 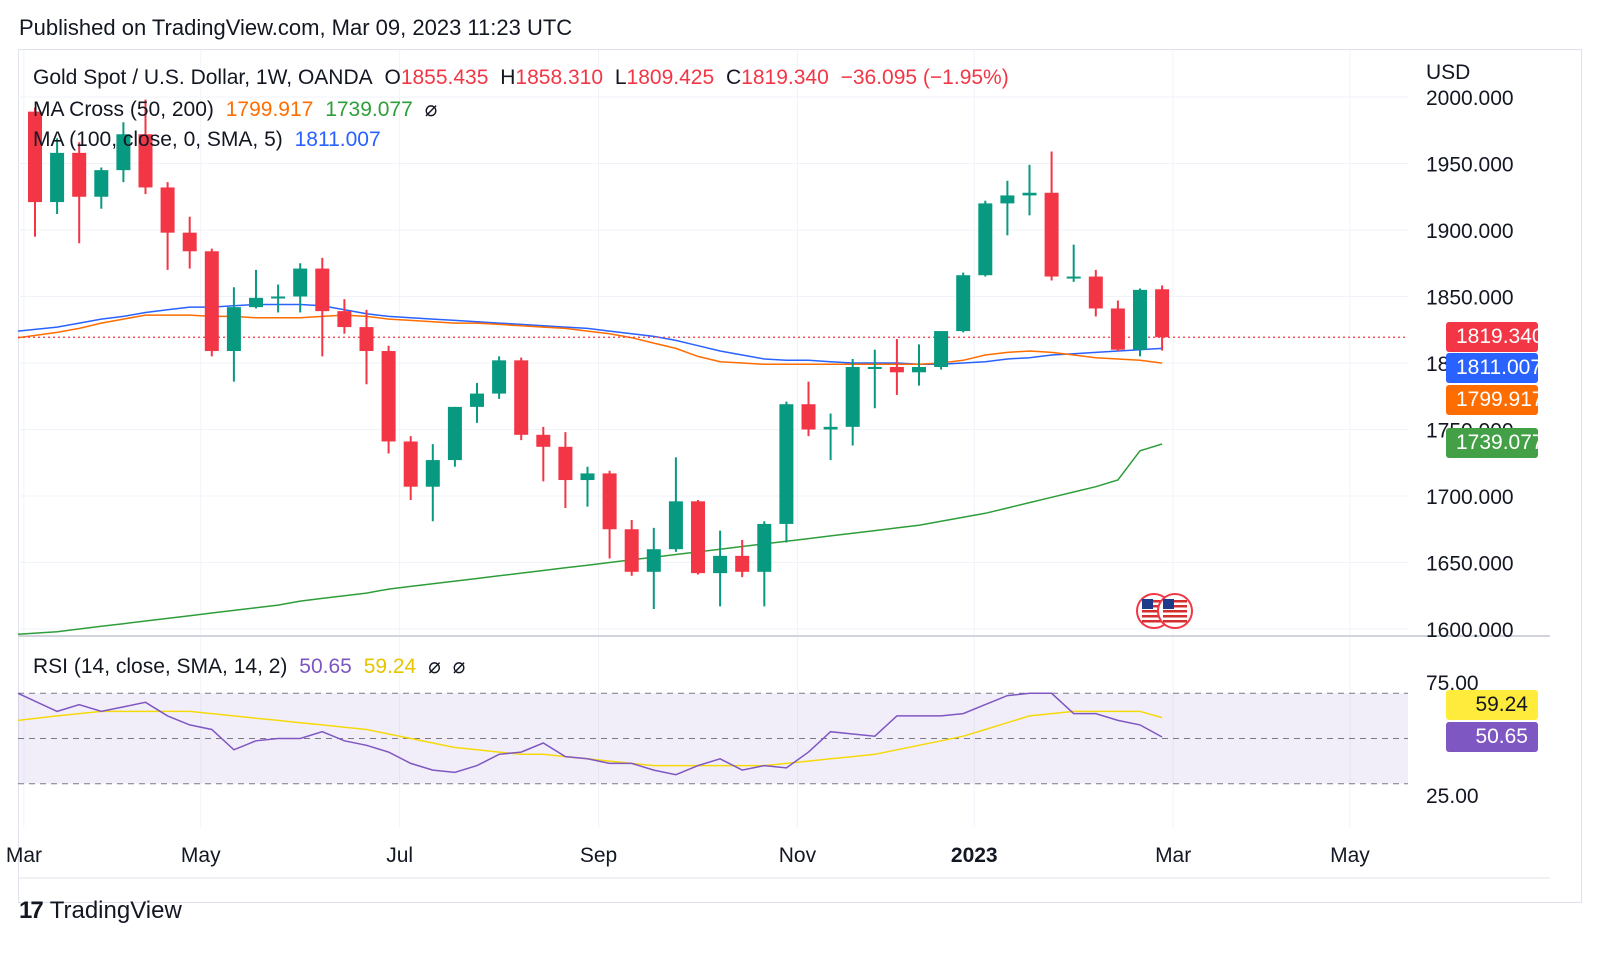 I want to click on tradingview-logo-icon: 17, so click(x=31, y=910).